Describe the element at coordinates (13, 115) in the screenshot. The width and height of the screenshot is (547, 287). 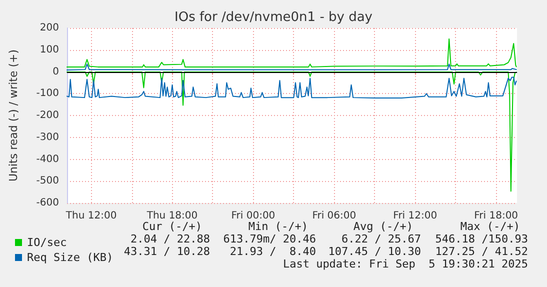
I see `y-axis-title: Units read (-) / write (+)` at that location.